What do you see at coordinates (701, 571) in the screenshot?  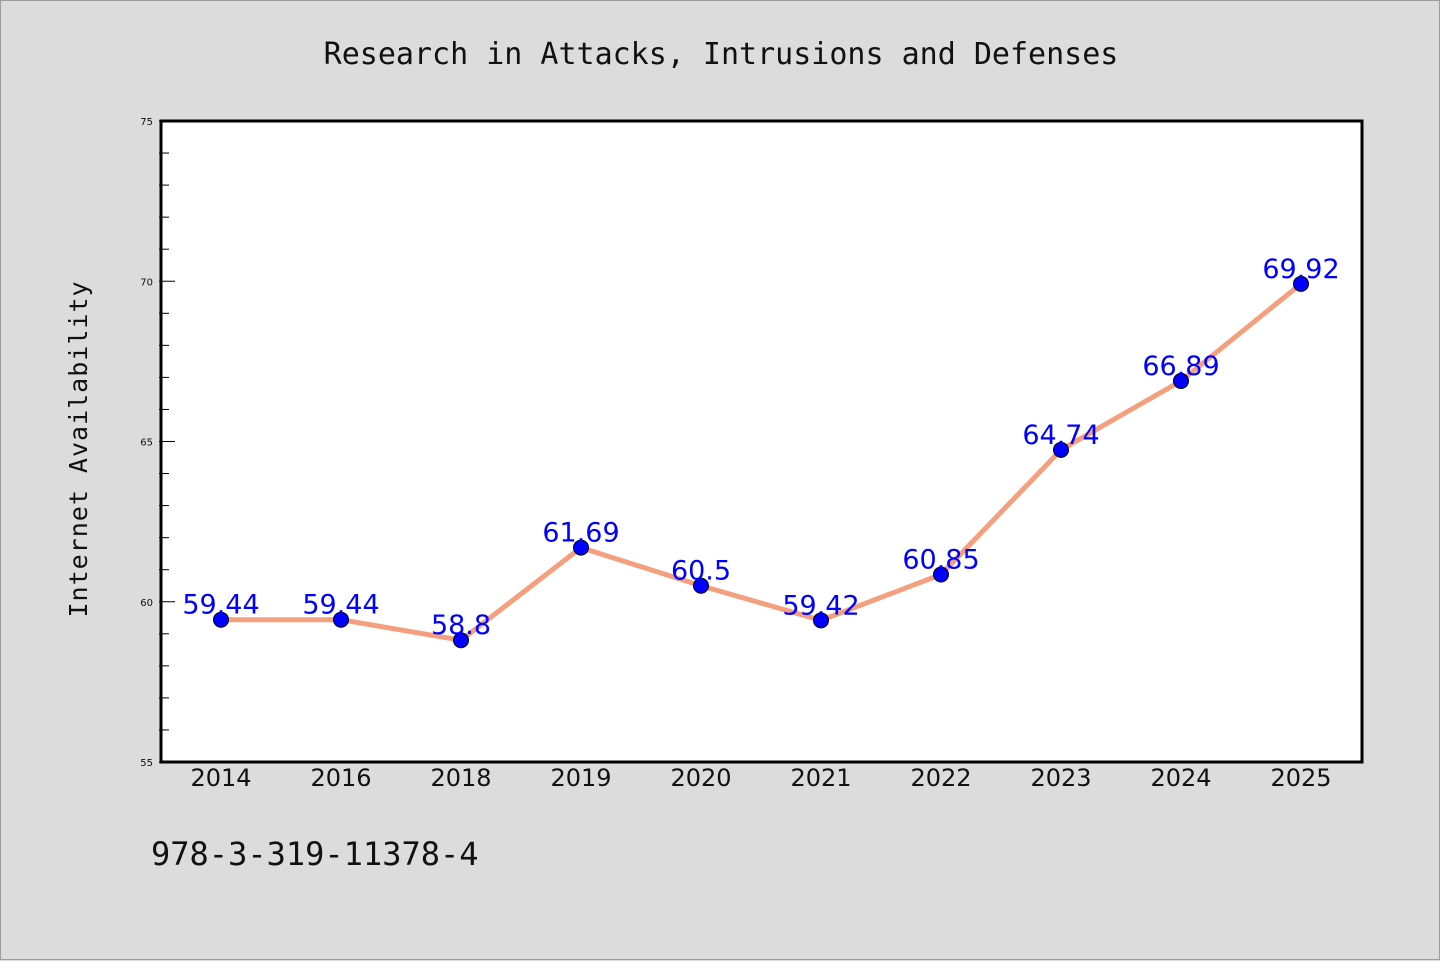 I see `data-label: 60.5` at bounding box center [701, 571].